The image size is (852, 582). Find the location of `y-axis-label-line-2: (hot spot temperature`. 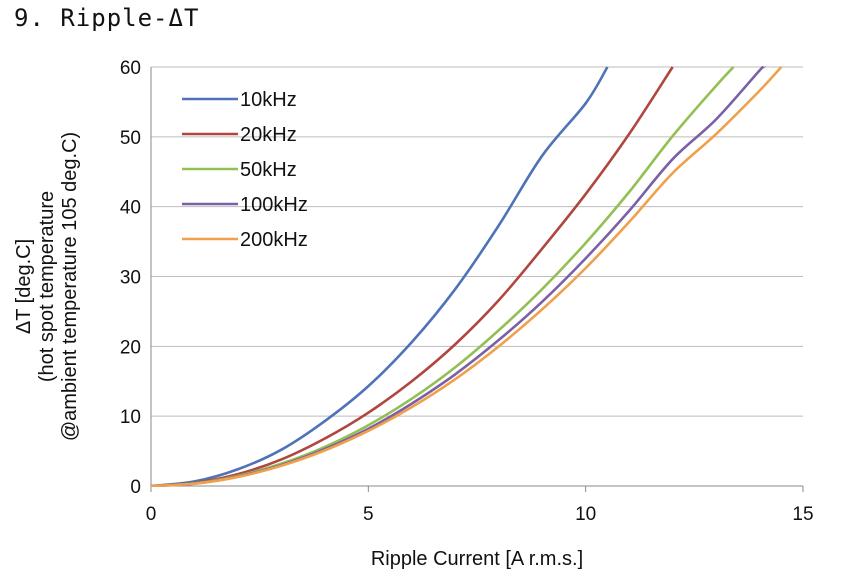

y-axis-label-line-2: (hot spot temperature is located at coordinates (47, 286).